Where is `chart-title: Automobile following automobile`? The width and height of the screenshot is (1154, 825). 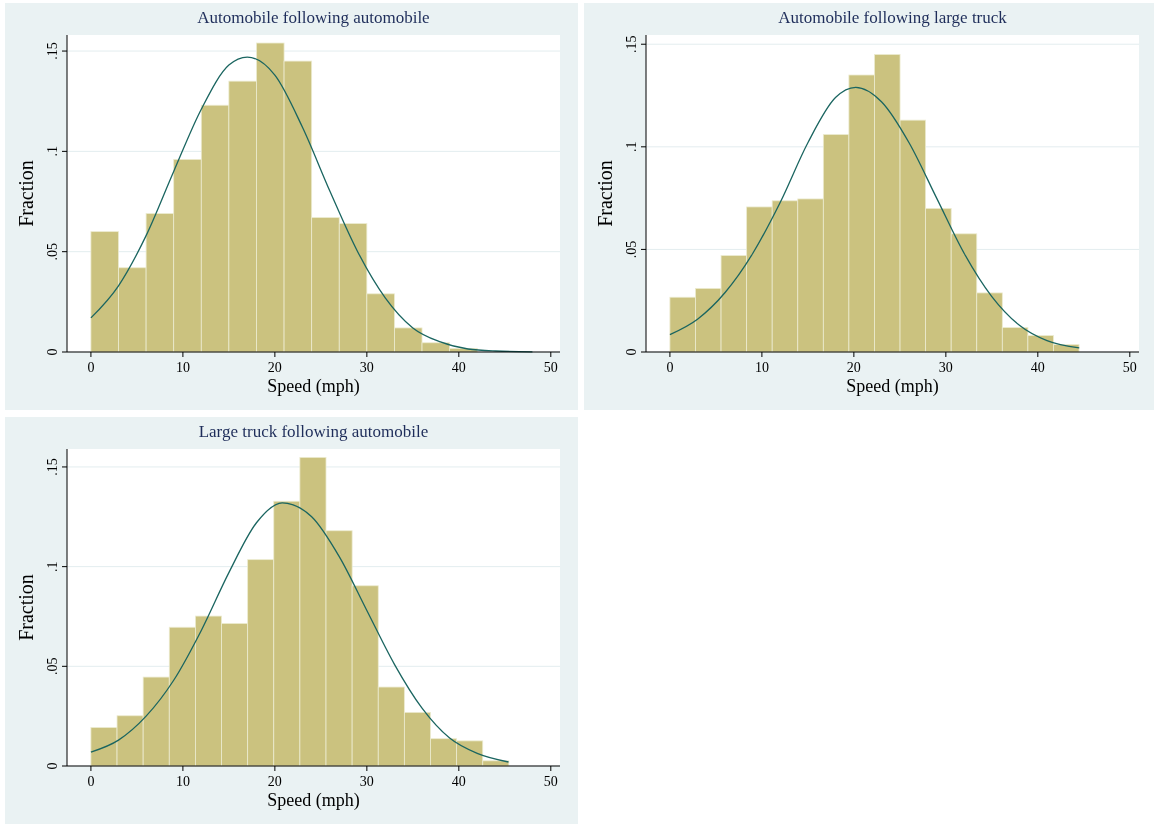 chart-title: Automobile following automobile is located at coordinates (313, 17).